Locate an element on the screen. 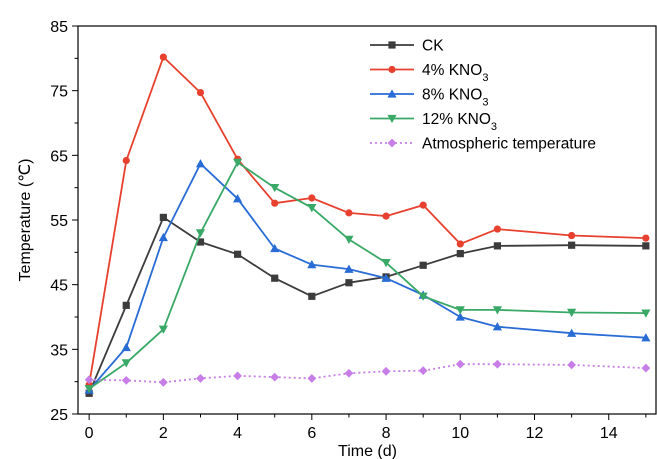 Image resolution: width=657 pixels, height=459 pixels. legend-item: 8% KNO3 is located at coordinates (429, 98).